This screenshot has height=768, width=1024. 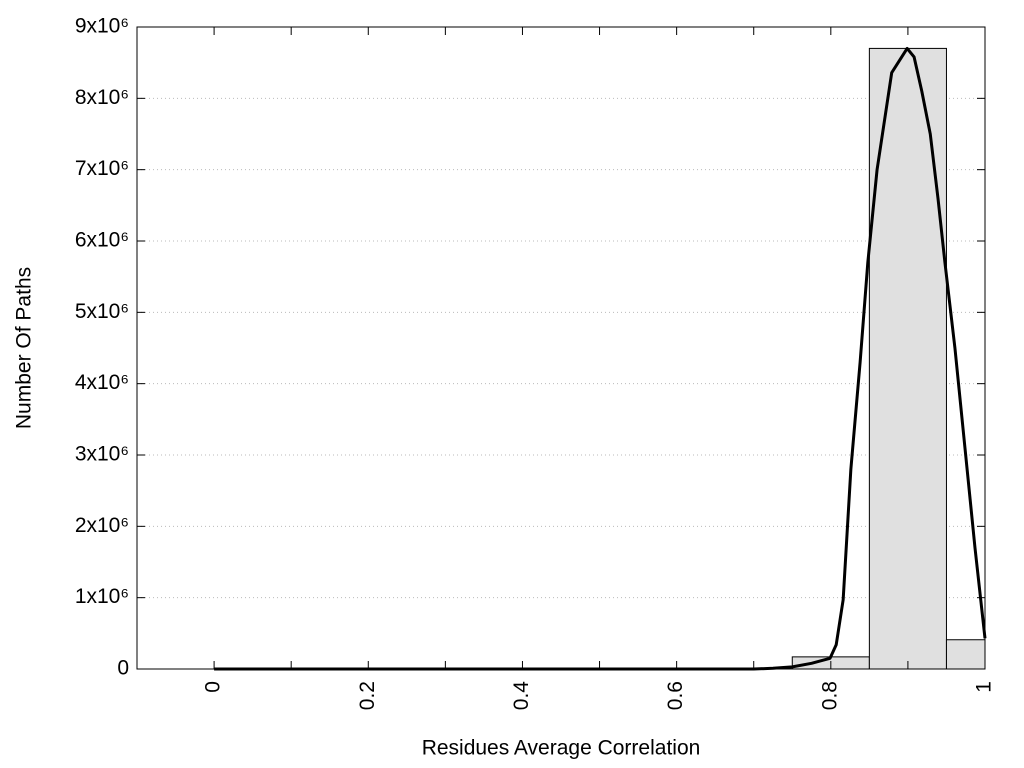 What do you see at coordinates (102, 311) in the screenshot?
I see `y-tick-label: 5x10⁶` at bounding box center [102, 311].